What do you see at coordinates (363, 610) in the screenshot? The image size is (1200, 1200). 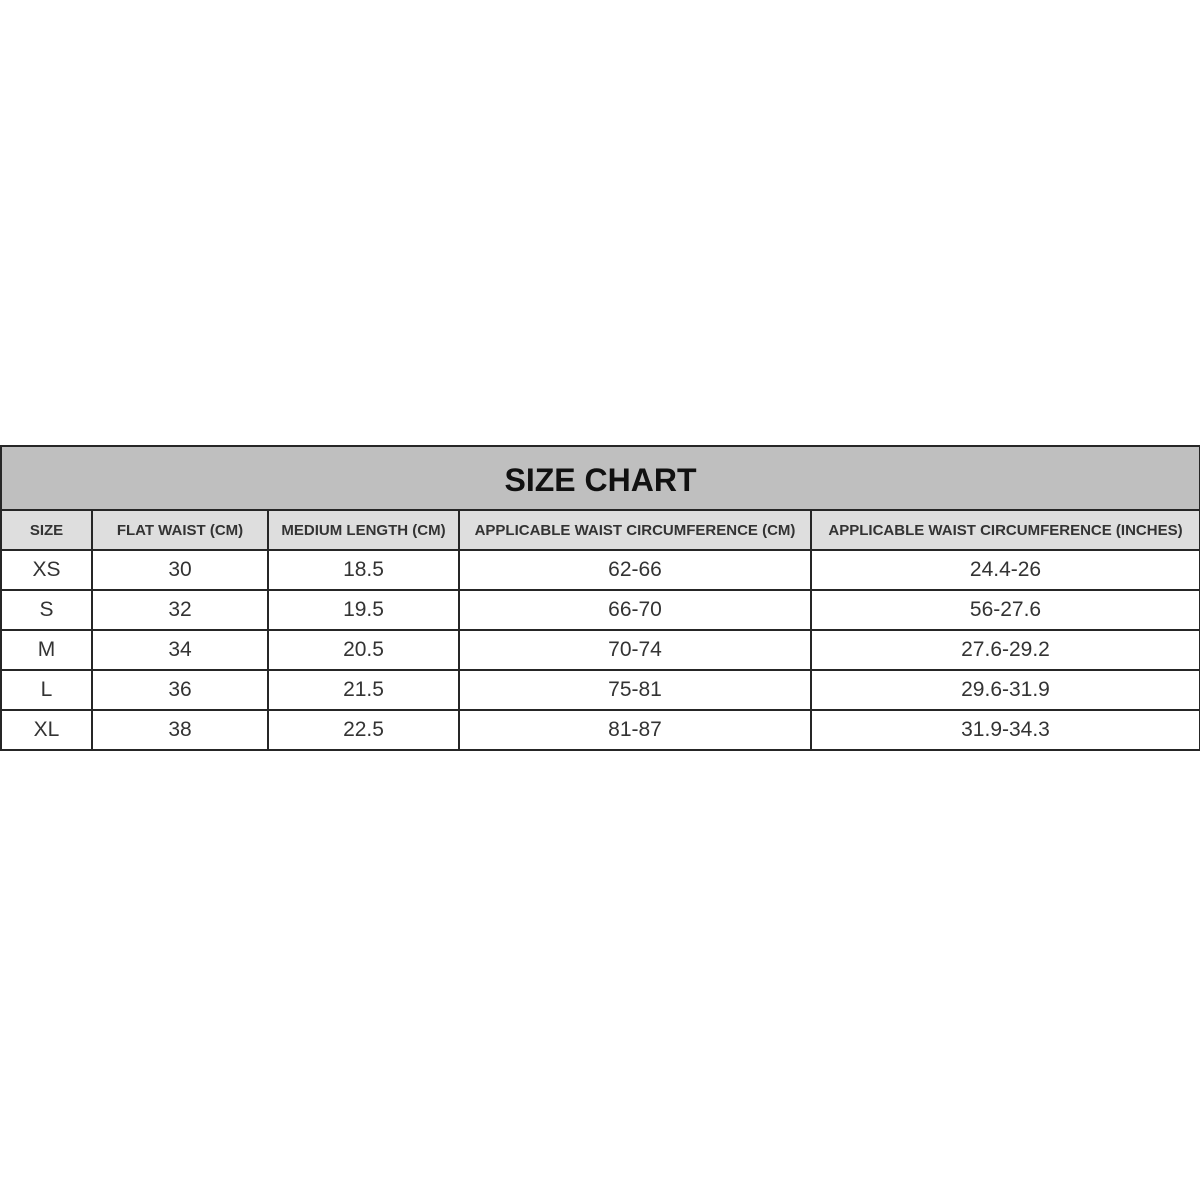 I see `table-cell: 19.5` at bounding box center [363, 610].